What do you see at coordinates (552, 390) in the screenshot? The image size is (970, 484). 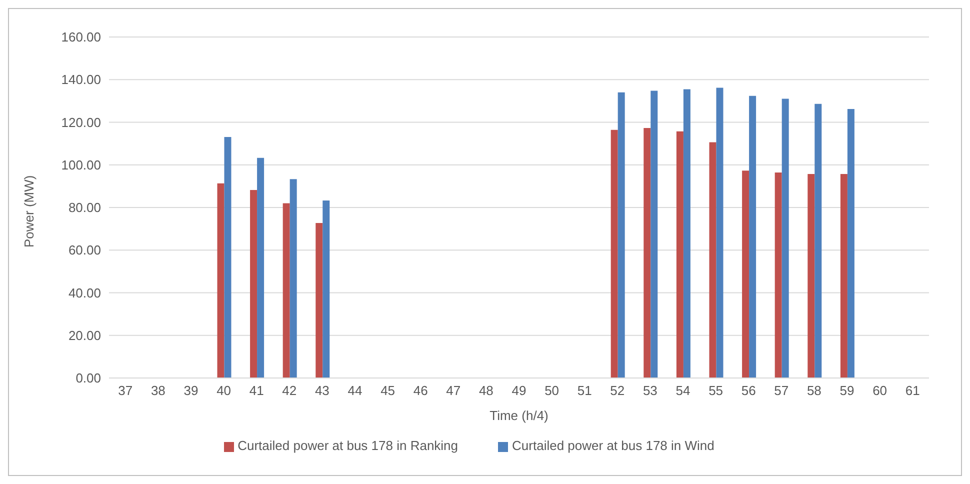 I see `x-tick-label: 50` at bounding box center [552, 390].